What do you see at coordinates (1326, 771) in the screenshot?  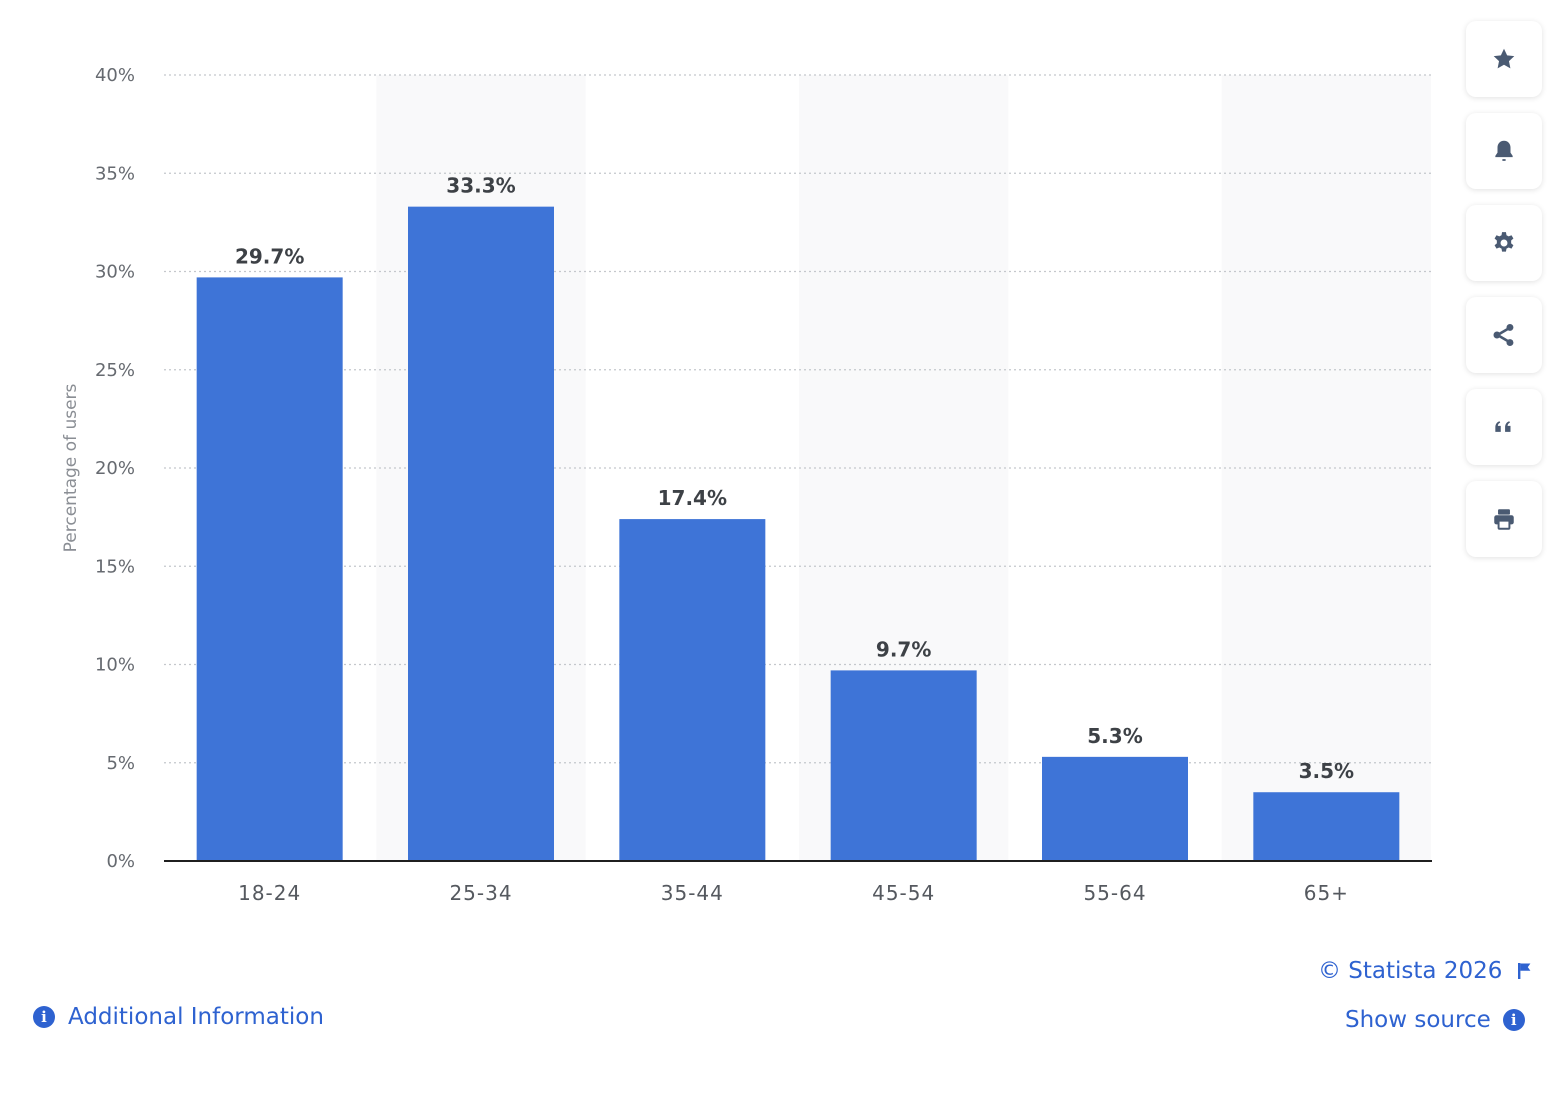 I see `data-label: 3.5%` at bounding box center [1326, 771].